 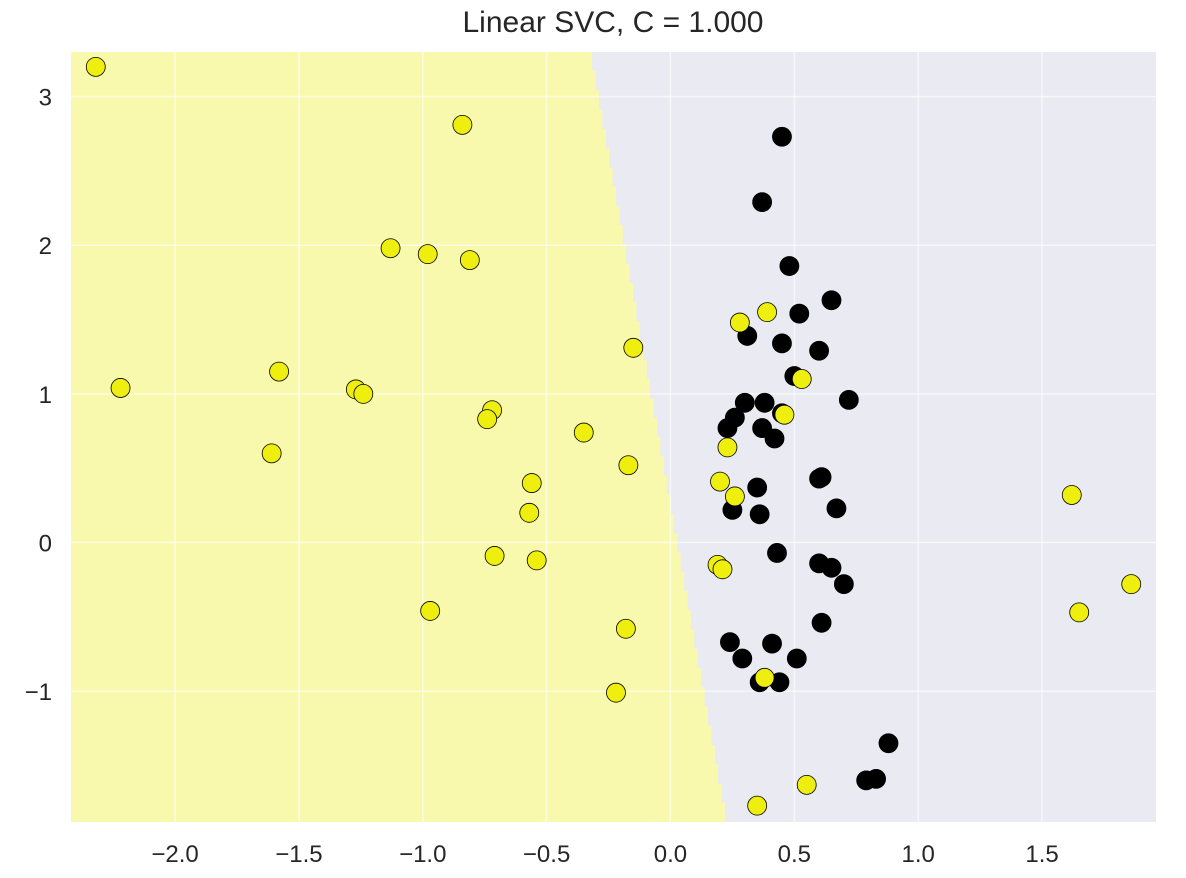 I want to click on x-tick-label: 1.0, so click(x=918, y=854).